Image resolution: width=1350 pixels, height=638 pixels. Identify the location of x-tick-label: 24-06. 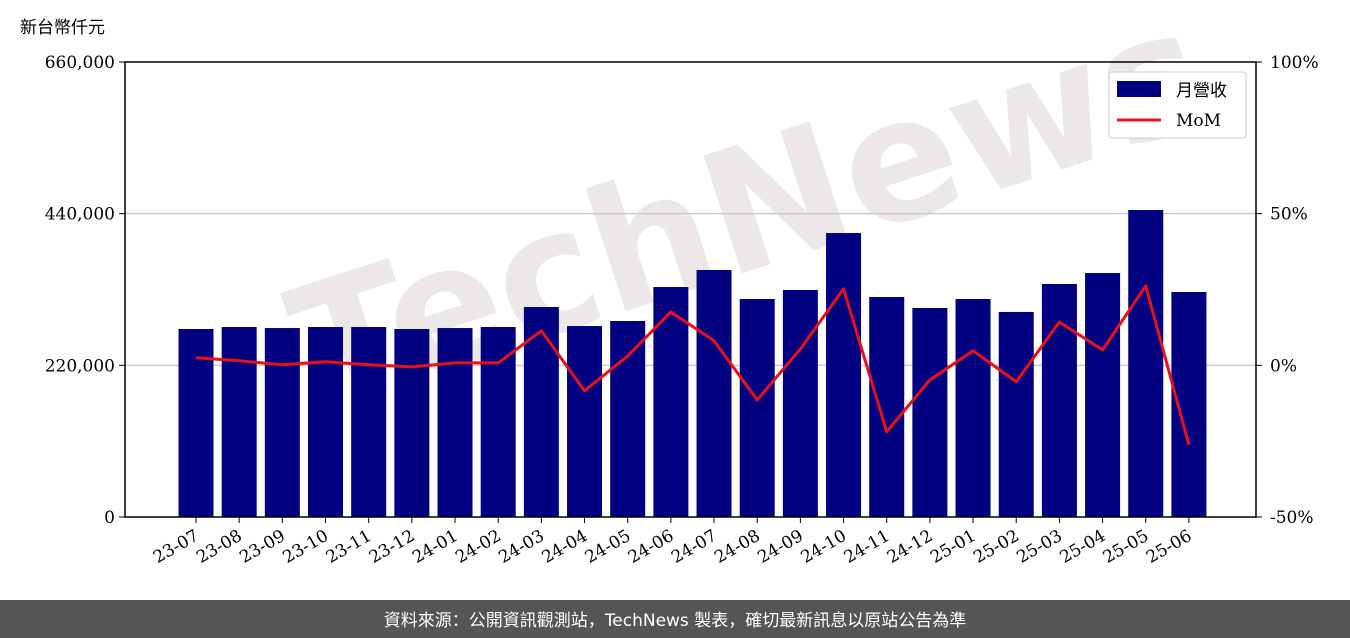
(651, 547).